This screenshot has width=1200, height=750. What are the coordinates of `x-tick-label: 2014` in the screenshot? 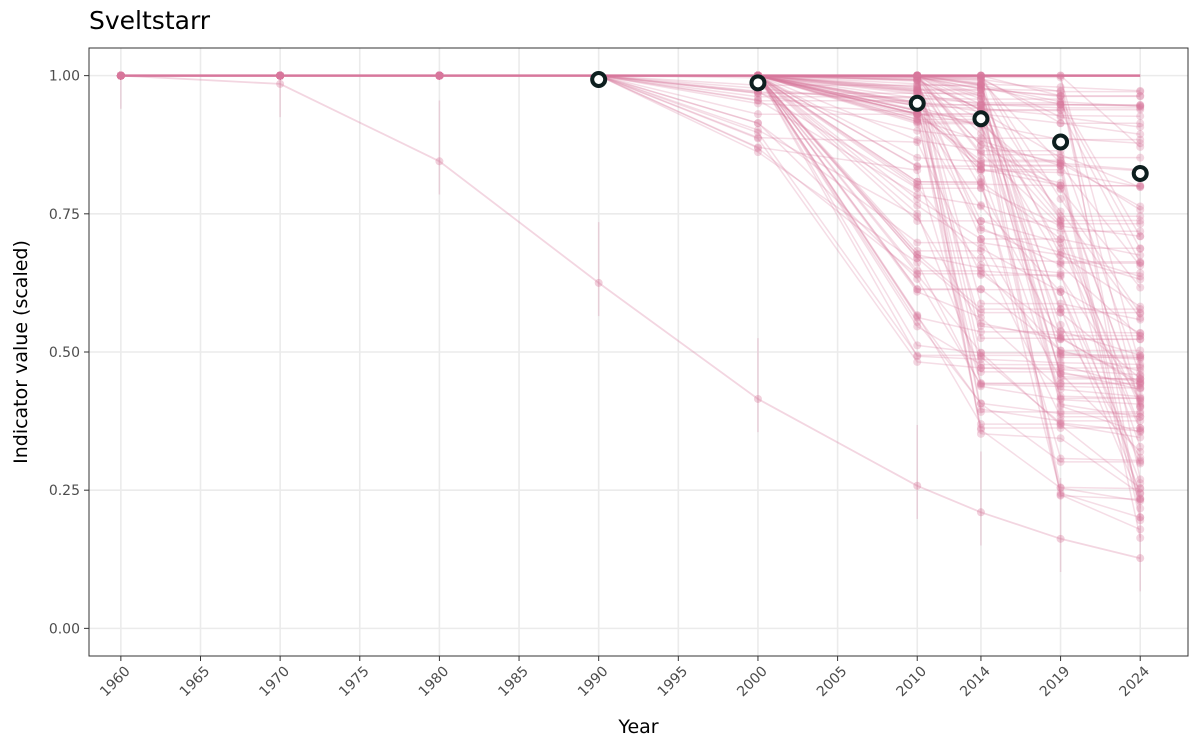 It's located at (975, 681).